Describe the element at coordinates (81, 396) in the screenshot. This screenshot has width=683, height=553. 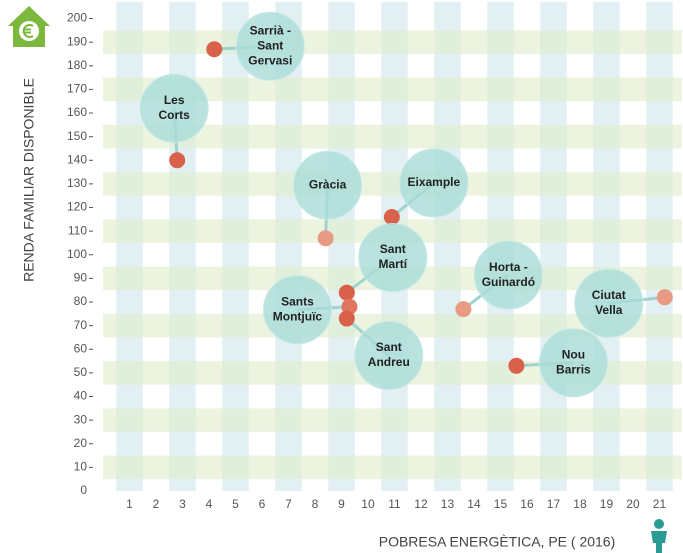
I see `y-tick-label: 40` at that location.